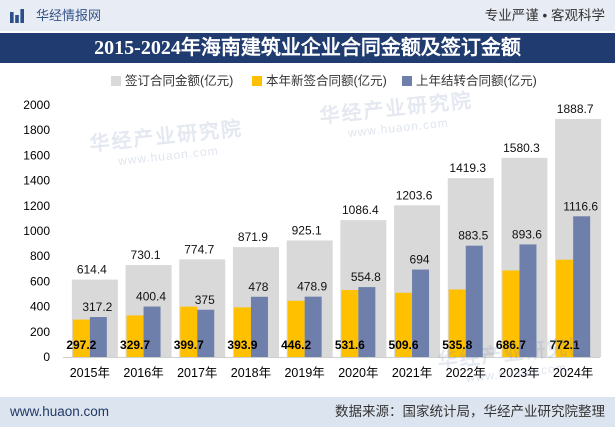 The image size is (615, 427). What do you see at coordinates (407, 81) in the screenshot?
I see `legend-swatch-carried-contract` at bounding box center [407, 81].